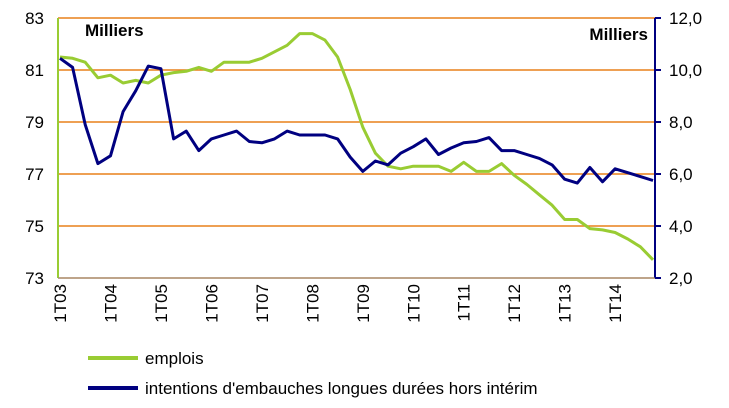 The image size is (729, 408). I want to click on x-tick-label: 1T09, so click(363, 303).